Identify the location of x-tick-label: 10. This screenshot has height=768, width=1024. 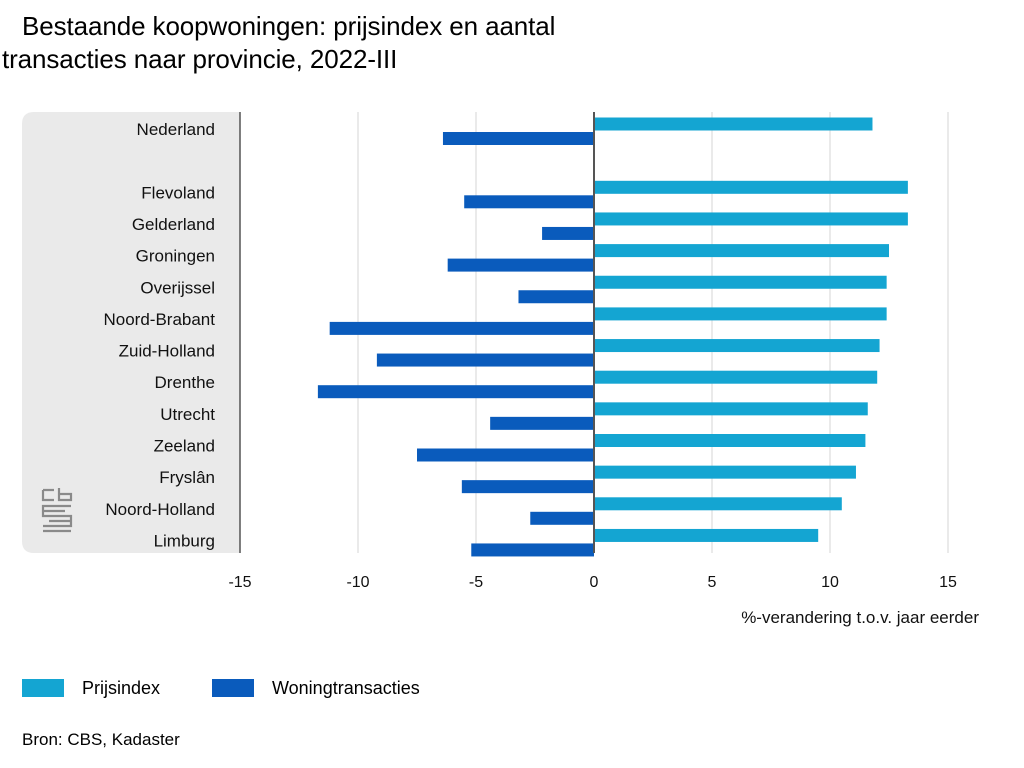
(830, 582).